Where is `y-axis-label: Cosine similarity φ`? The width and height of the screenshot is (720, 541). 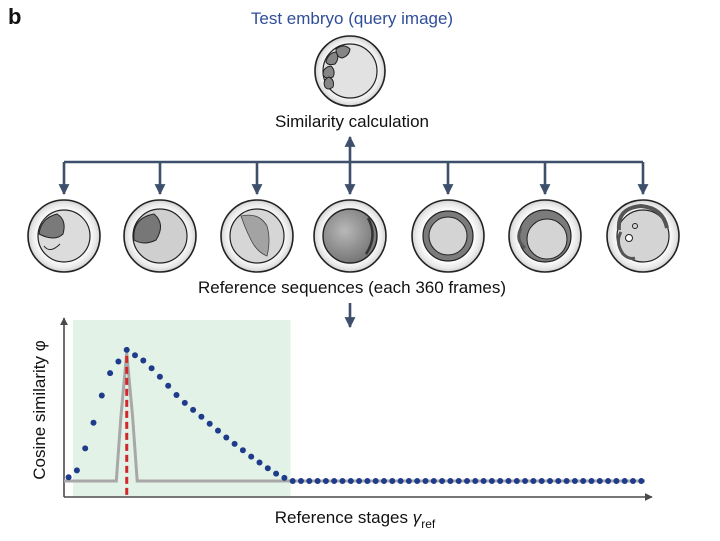
y-axis-label: Cosine similarity φ is located at coordinates (39, 410).